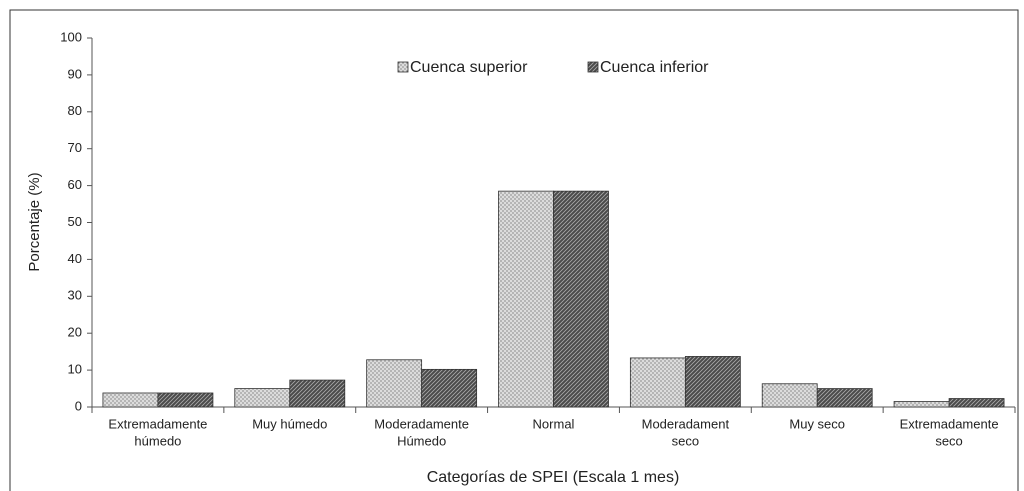 This screenshot has height=491, width=1024. What do you see at coordinates (817, 423) in the screenshot?
I see `x-tick-label: Muy seco` at bounding box center [817, 423].